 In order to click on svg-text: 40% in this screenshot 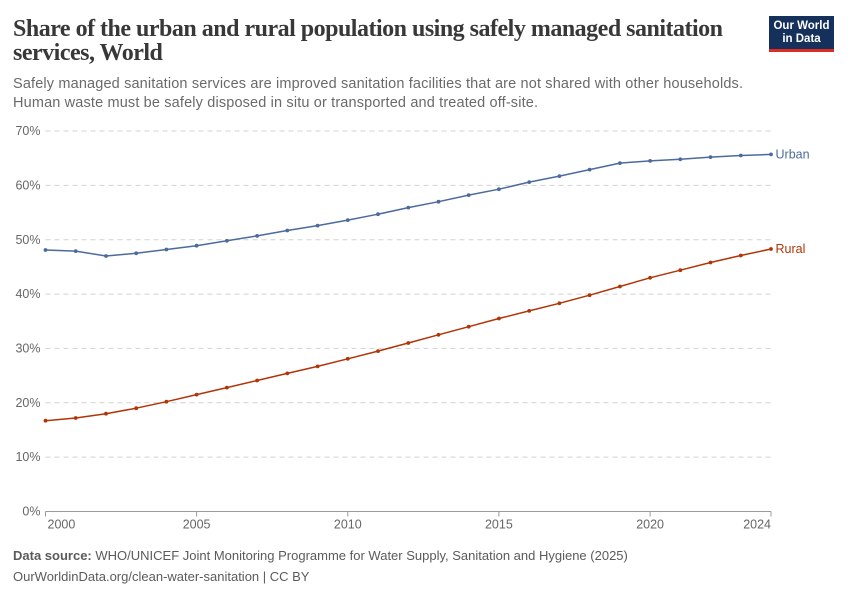, I will do `click(27, 294)`.